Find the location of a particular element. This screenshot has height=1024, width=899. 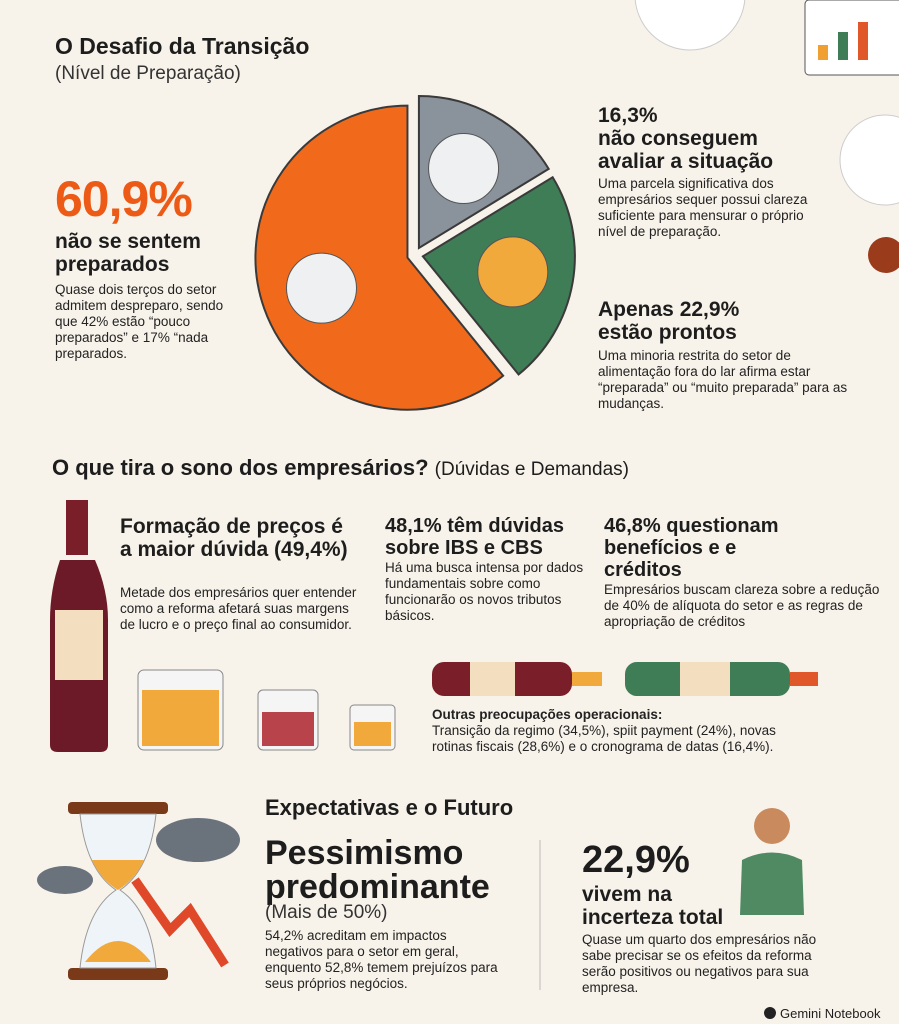

heading: não conseguem avaliar a situação is located at coordinates (686, 150).